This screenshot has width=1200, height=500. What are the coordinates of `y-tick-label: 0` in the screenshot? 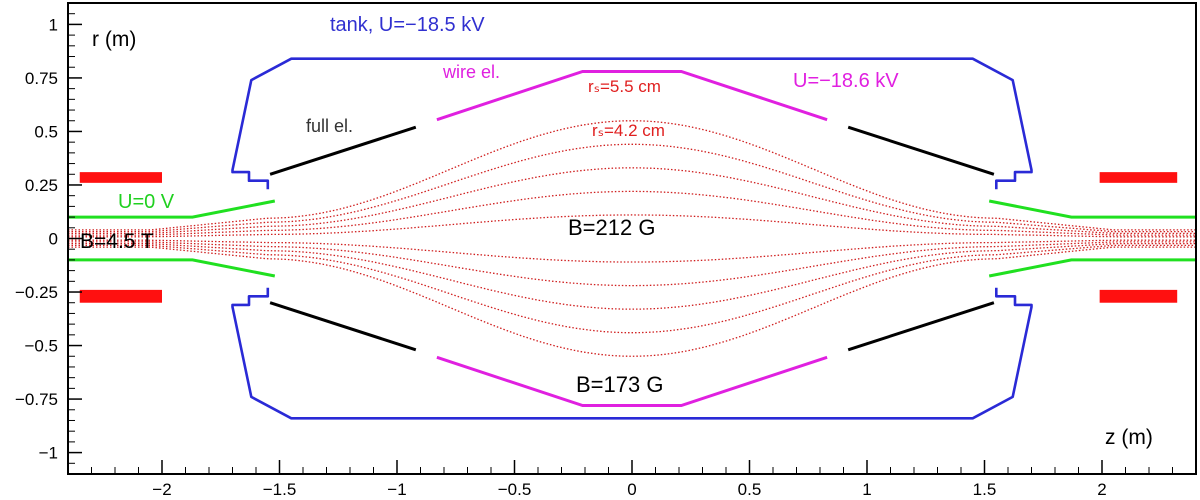 It's located at (53, 239).